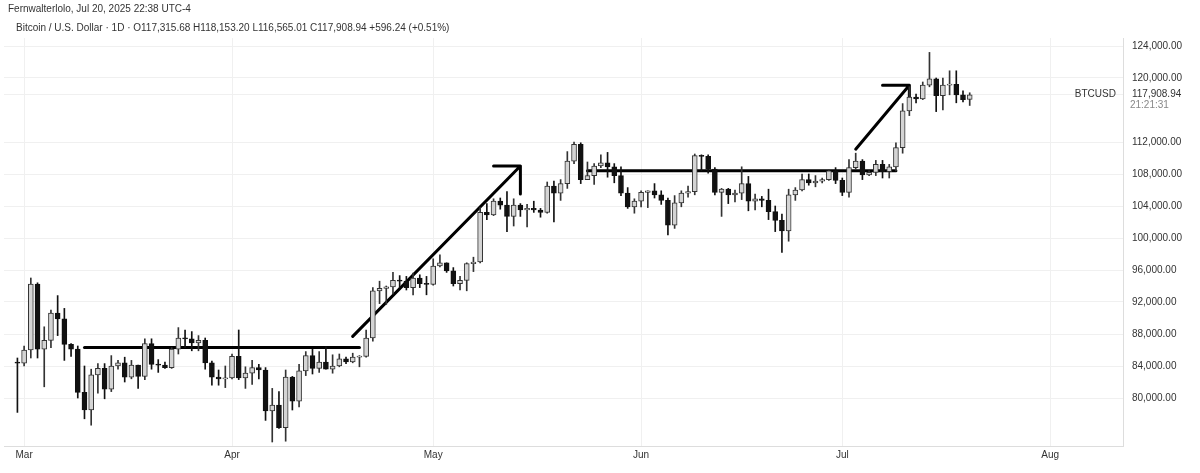  I want to click on chart-title: Bitcoin / U.S. Dollar · 1D · O117,315.68 H118,153.20 L116,565.01 C117,908.94 +596.24 (+0.51%), so click(233, 27).